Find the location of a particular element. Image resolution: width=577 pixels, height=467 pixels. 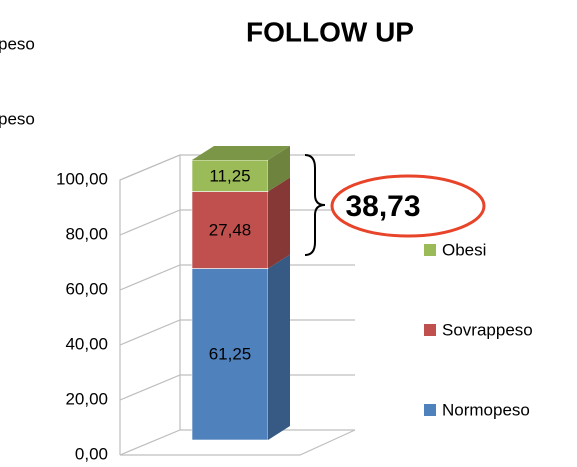

value-label: 61,25 is located at coordinates (230, 354).